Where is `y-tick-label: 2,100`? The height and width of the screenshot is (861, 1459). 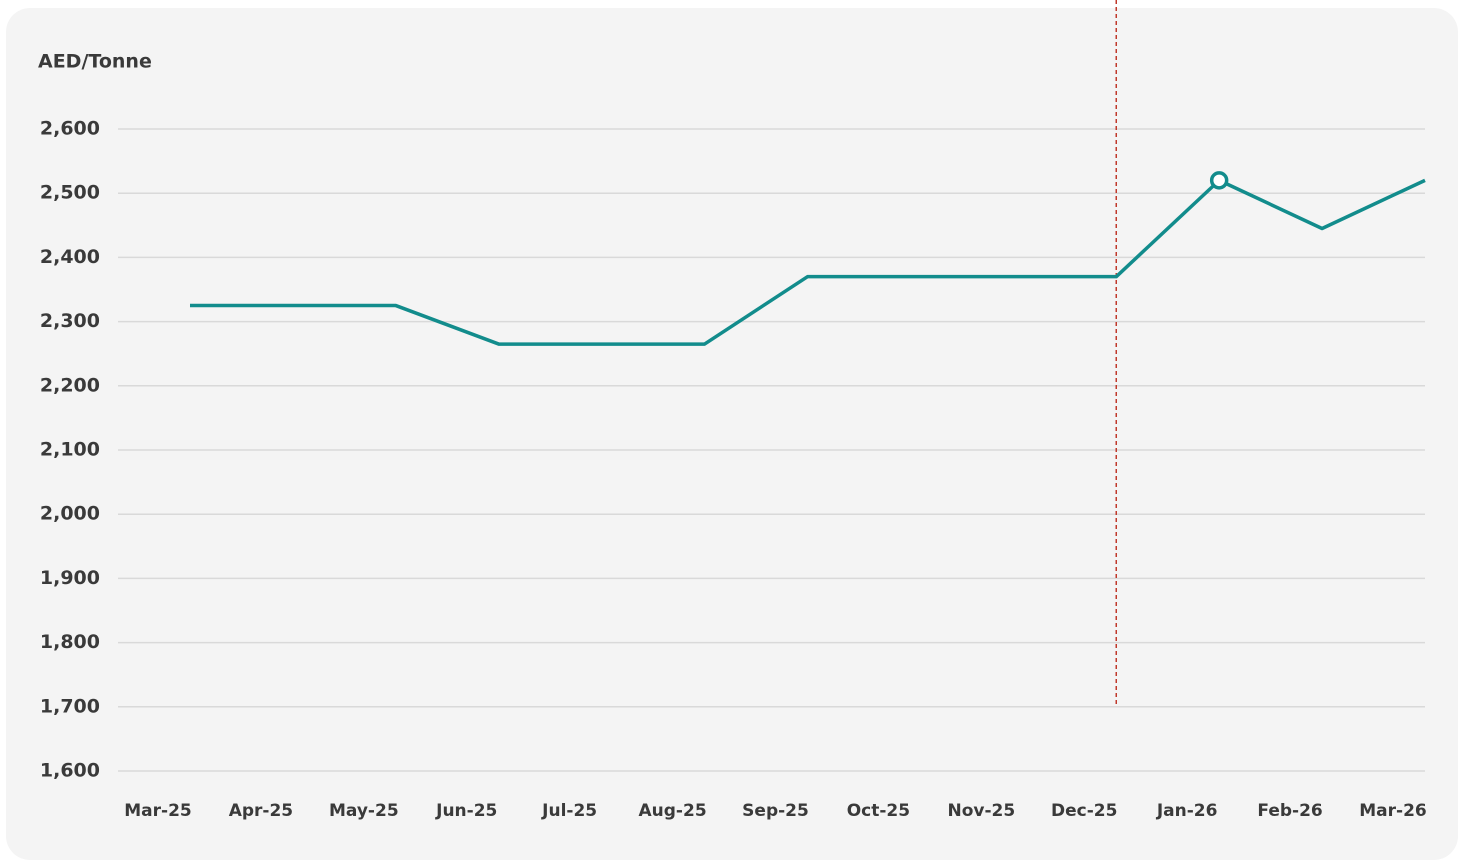 y-tick-label: 2,100 is located at coordinates (70, 450).